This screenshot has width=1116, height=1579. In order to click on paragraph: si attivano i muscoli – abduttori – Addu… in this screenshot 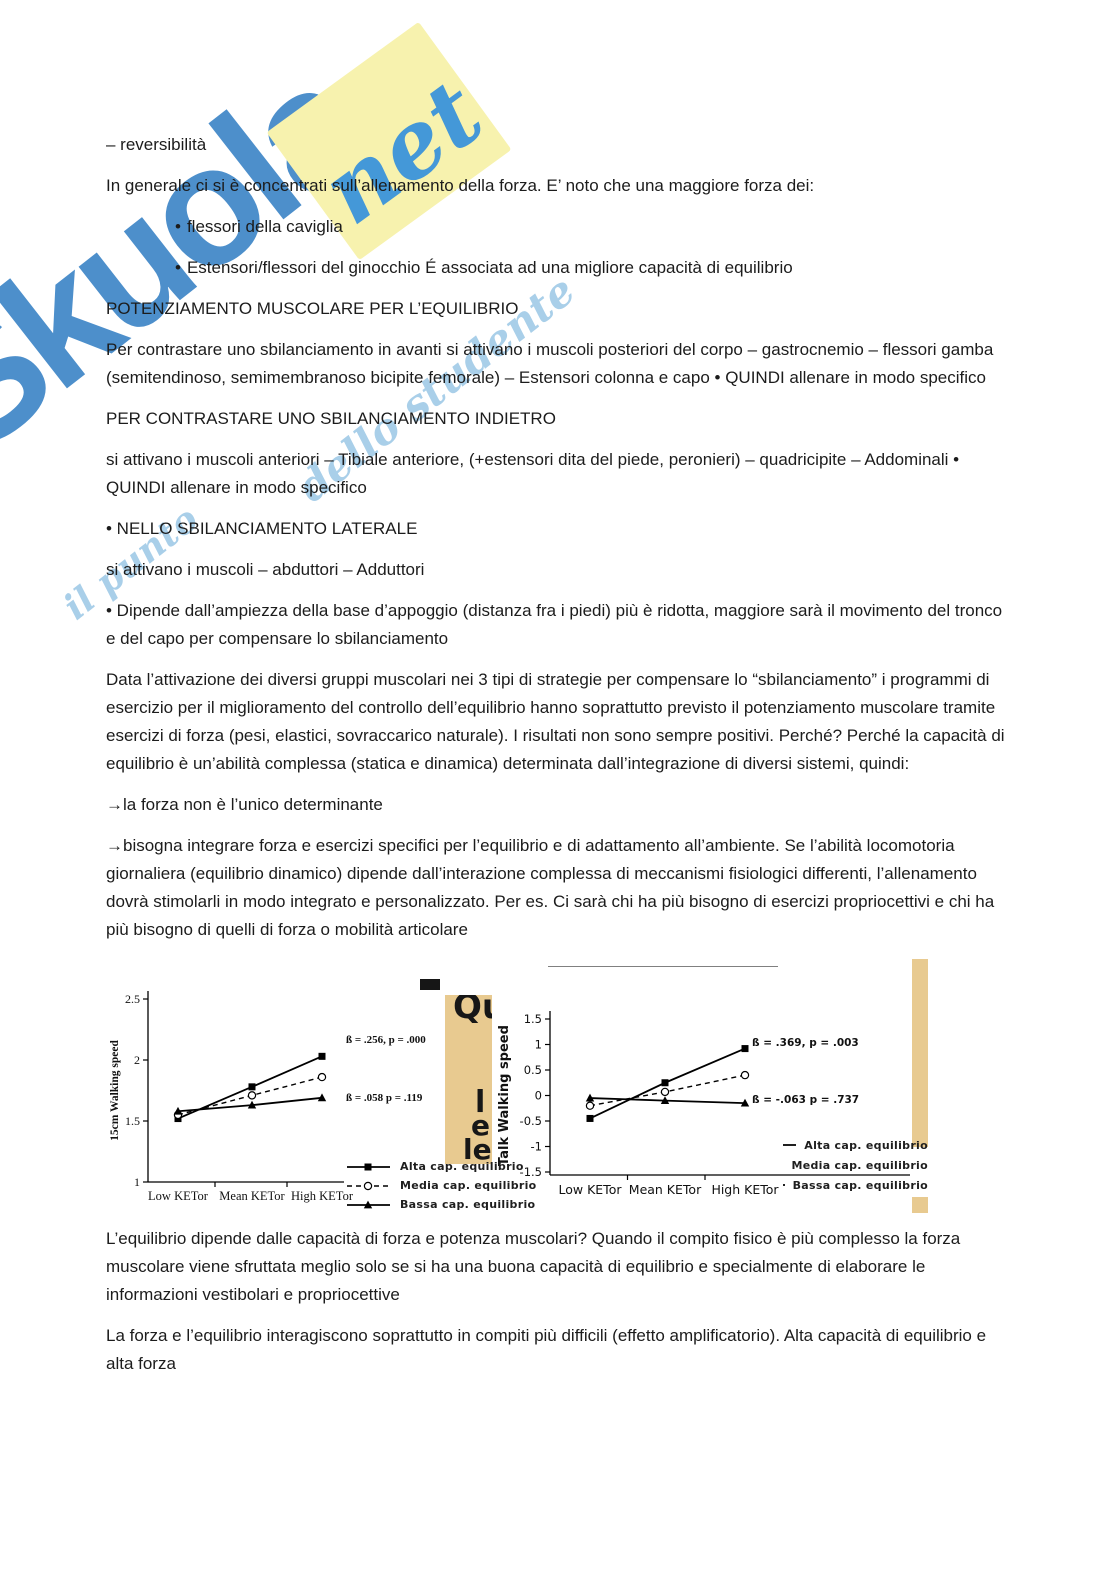, I will do `click(265, 569)`.